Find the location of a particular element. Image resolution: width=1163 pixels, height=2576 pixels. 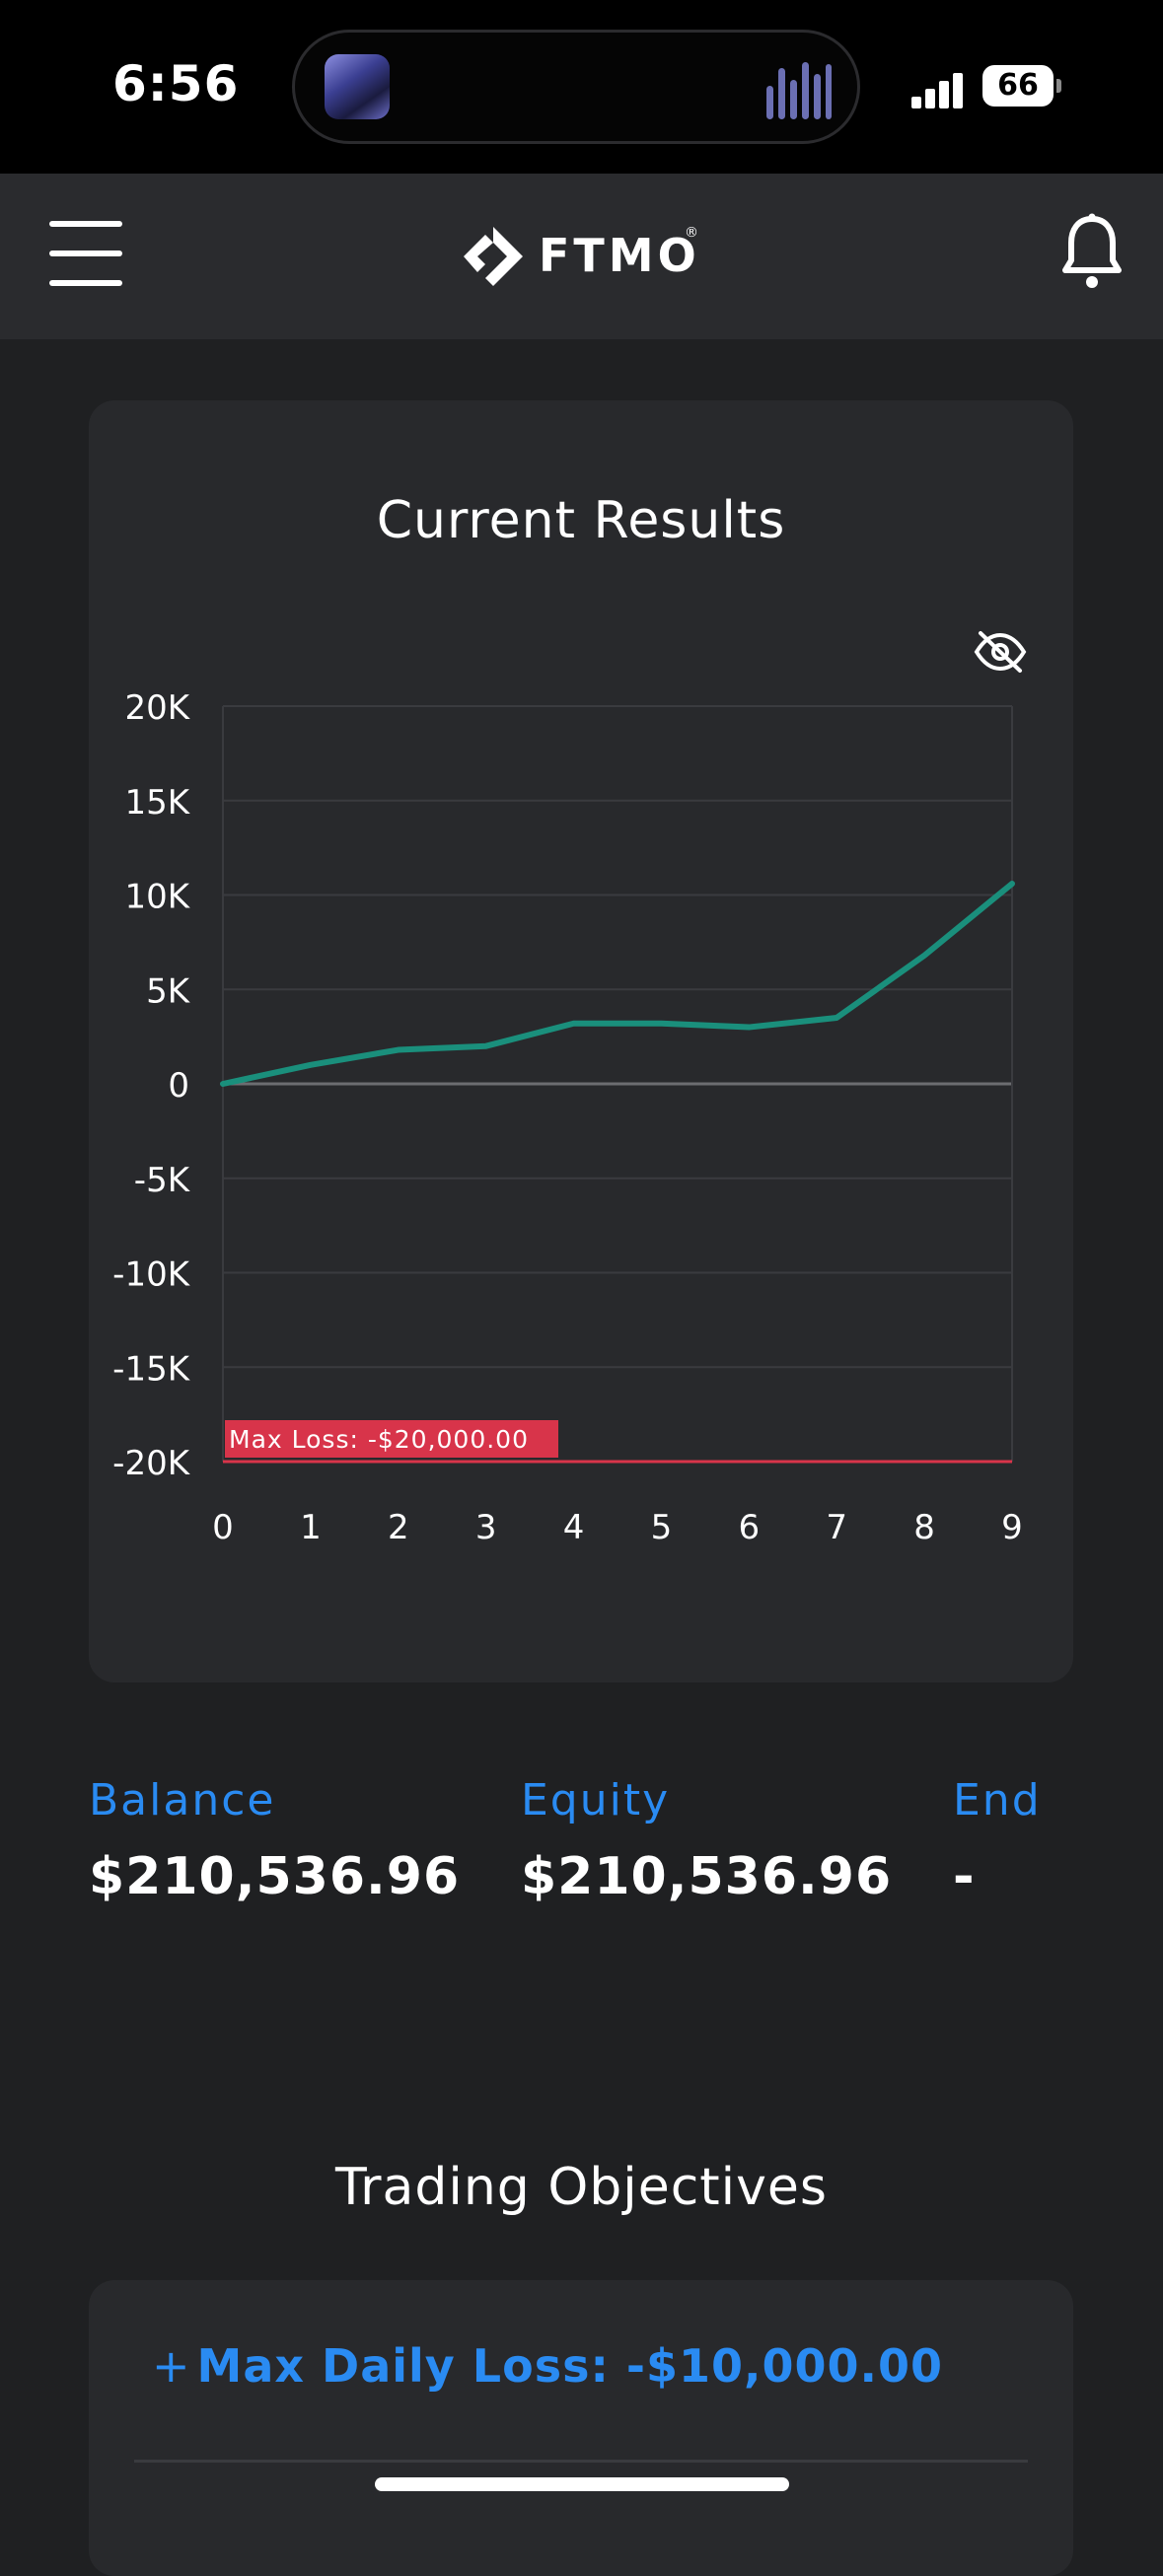

dynamic-island is located at coordinates (576, 87).